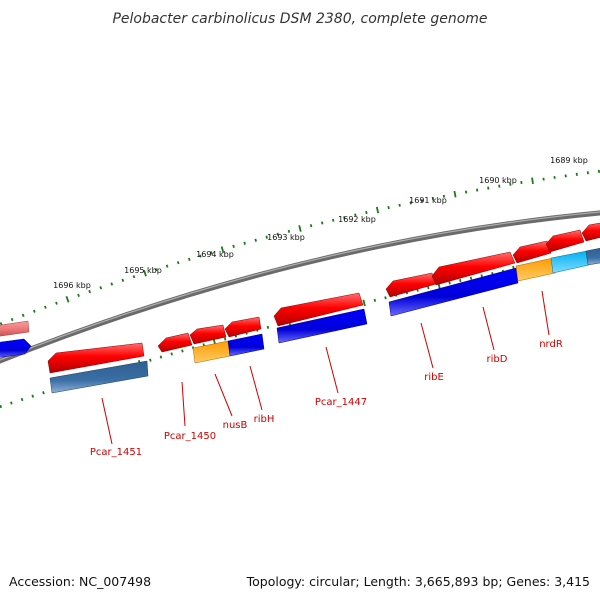  I want to click on scale-label-1693: 1693 kbp, so click(286, 237).